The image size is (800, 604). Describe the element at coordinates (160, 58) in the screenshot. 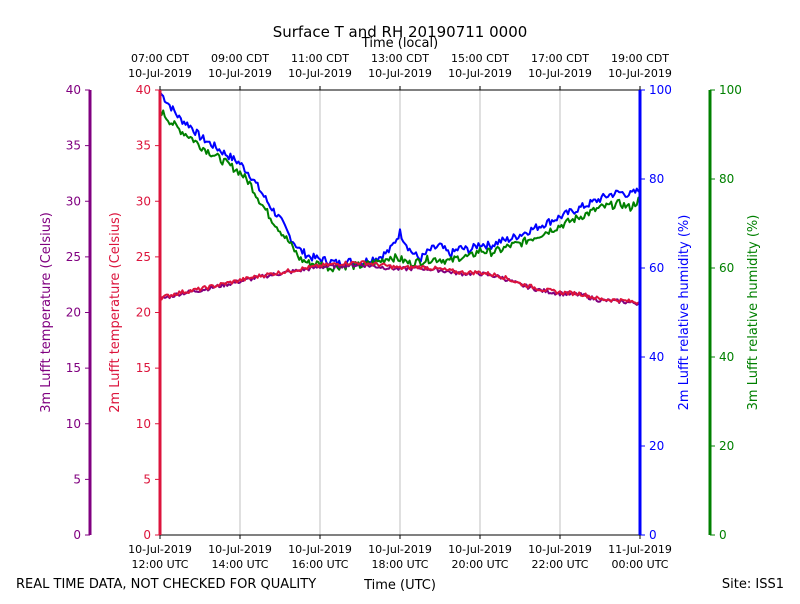

I see `x-tick-label-top: 07:00 CDT` at that location.